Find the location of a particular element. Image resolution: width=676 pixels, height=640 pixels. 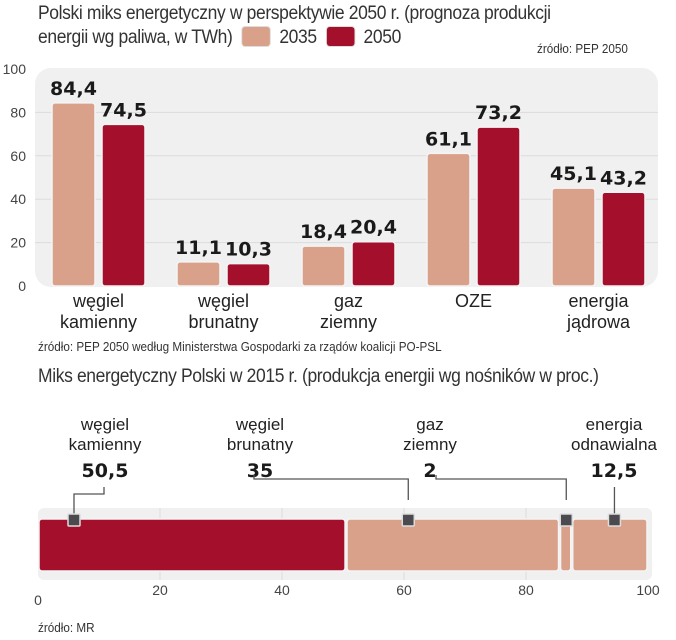

chart1-data-label-2050: 10,3 is located at coordinates (248, 250).